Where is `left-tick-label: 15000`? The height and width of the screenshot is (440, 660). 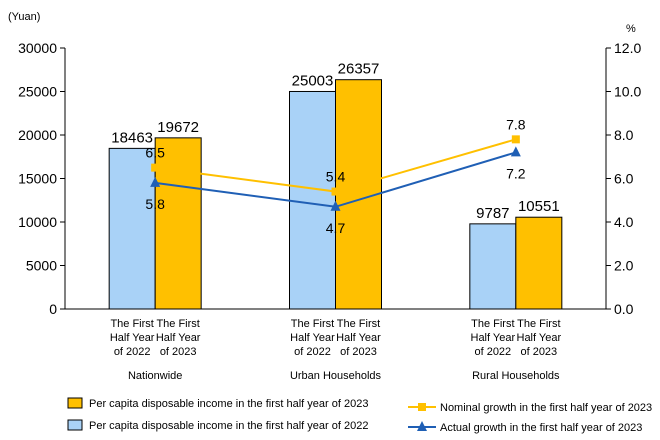 left-tick-label: 15000 is located at coordinates (37, 179).